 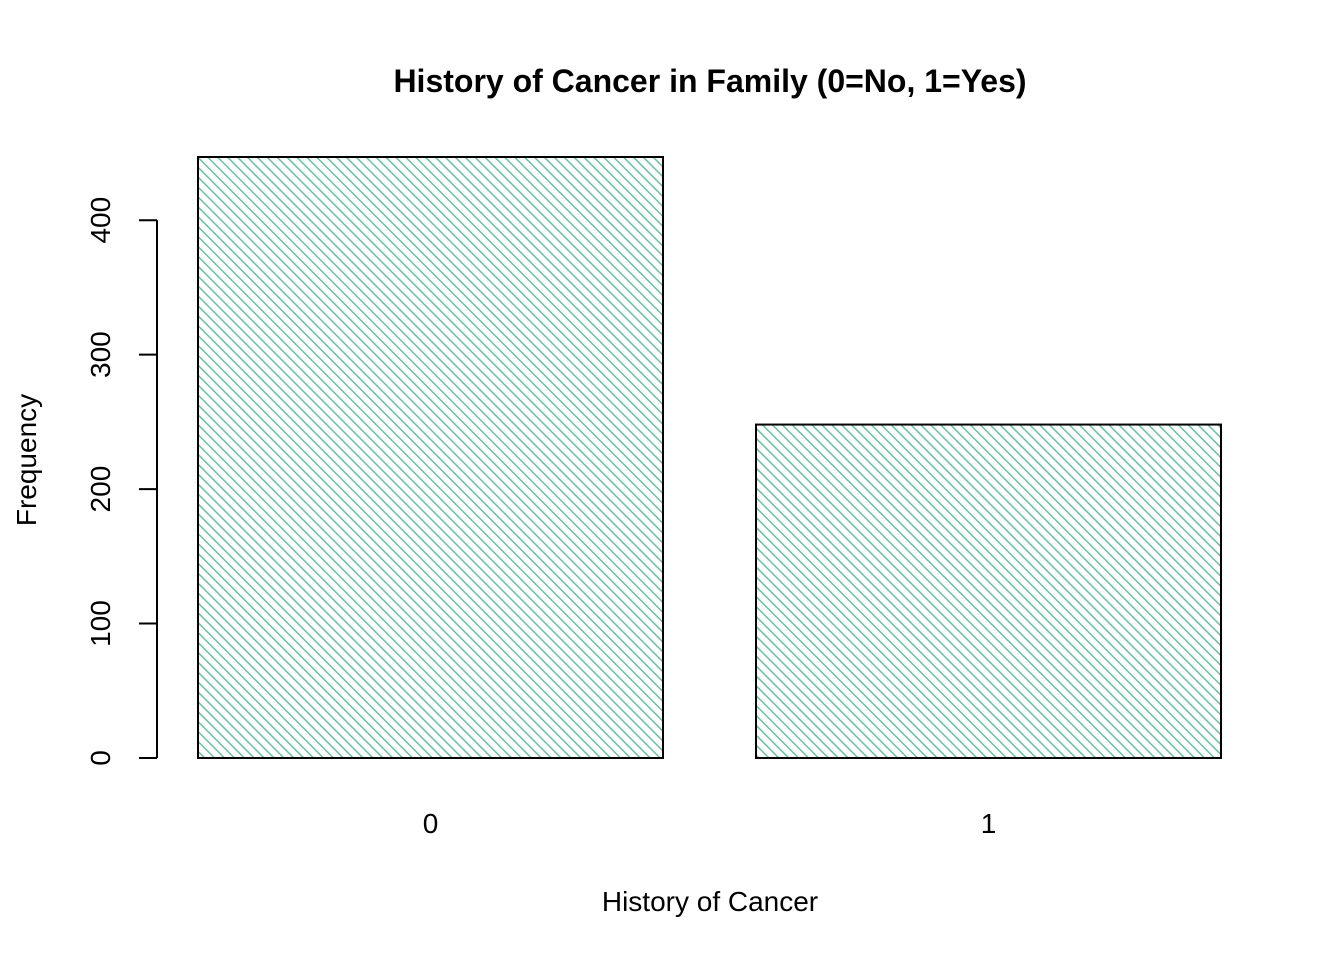 What do you see at coordinates (100, 354) in the screenshot?
I see `y-tick-label: 300` at bounding box center [100, 354].